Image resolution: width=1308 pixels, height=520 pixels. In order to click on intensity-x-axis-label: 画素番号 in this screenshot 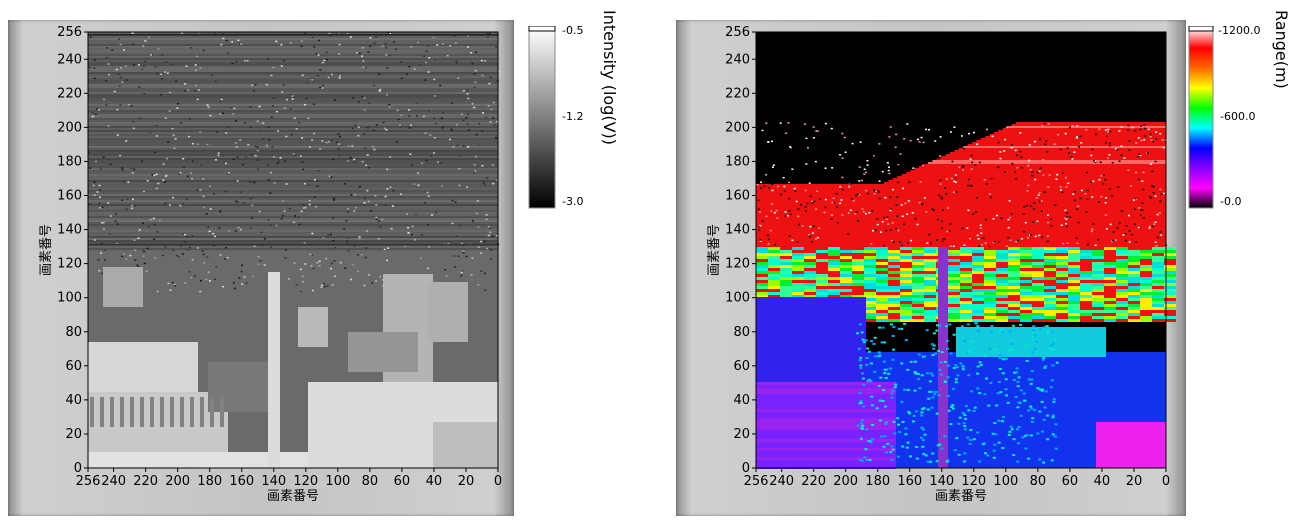, I will do `click(293, 496)`.